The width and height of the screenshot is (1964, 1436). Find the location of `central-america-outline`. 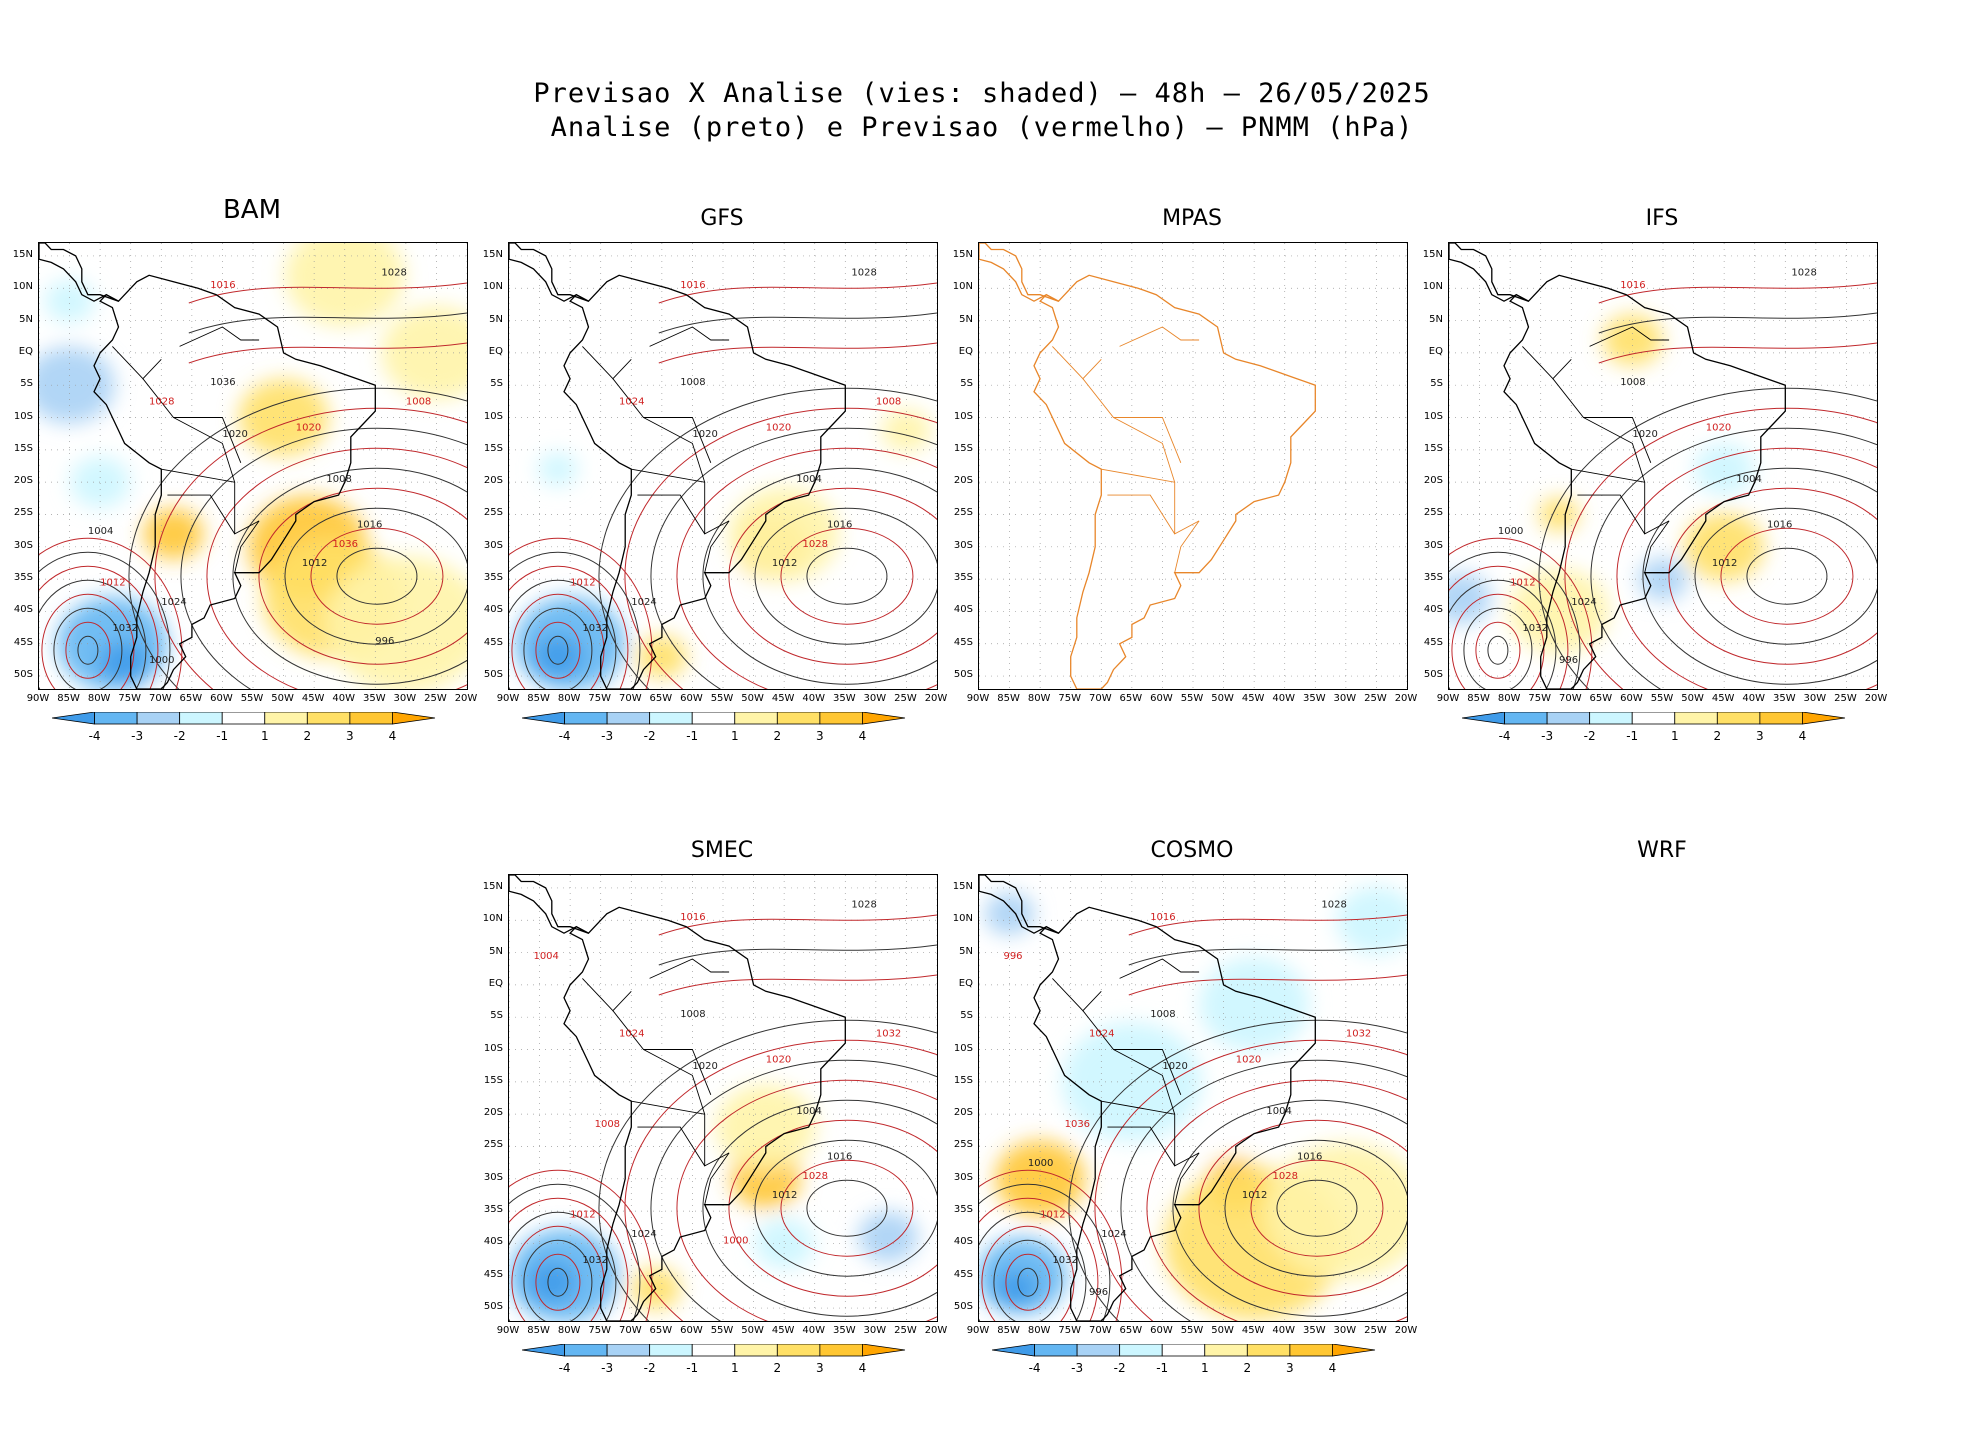

central-america-outline is located at coordinates (1489, 272).